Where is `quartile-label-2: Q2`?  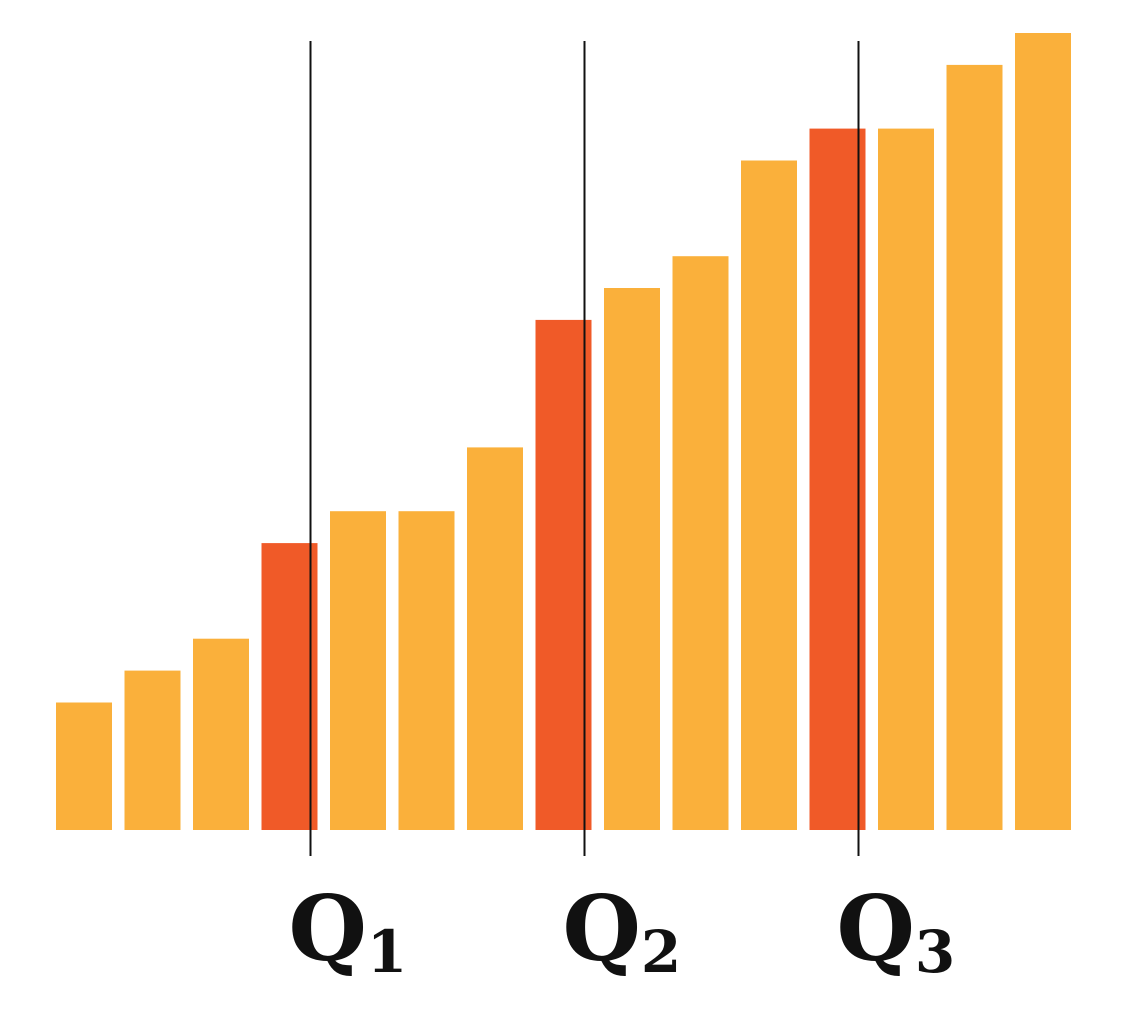 quartile-label-2: Q2 is located at coordinates (622, 931).